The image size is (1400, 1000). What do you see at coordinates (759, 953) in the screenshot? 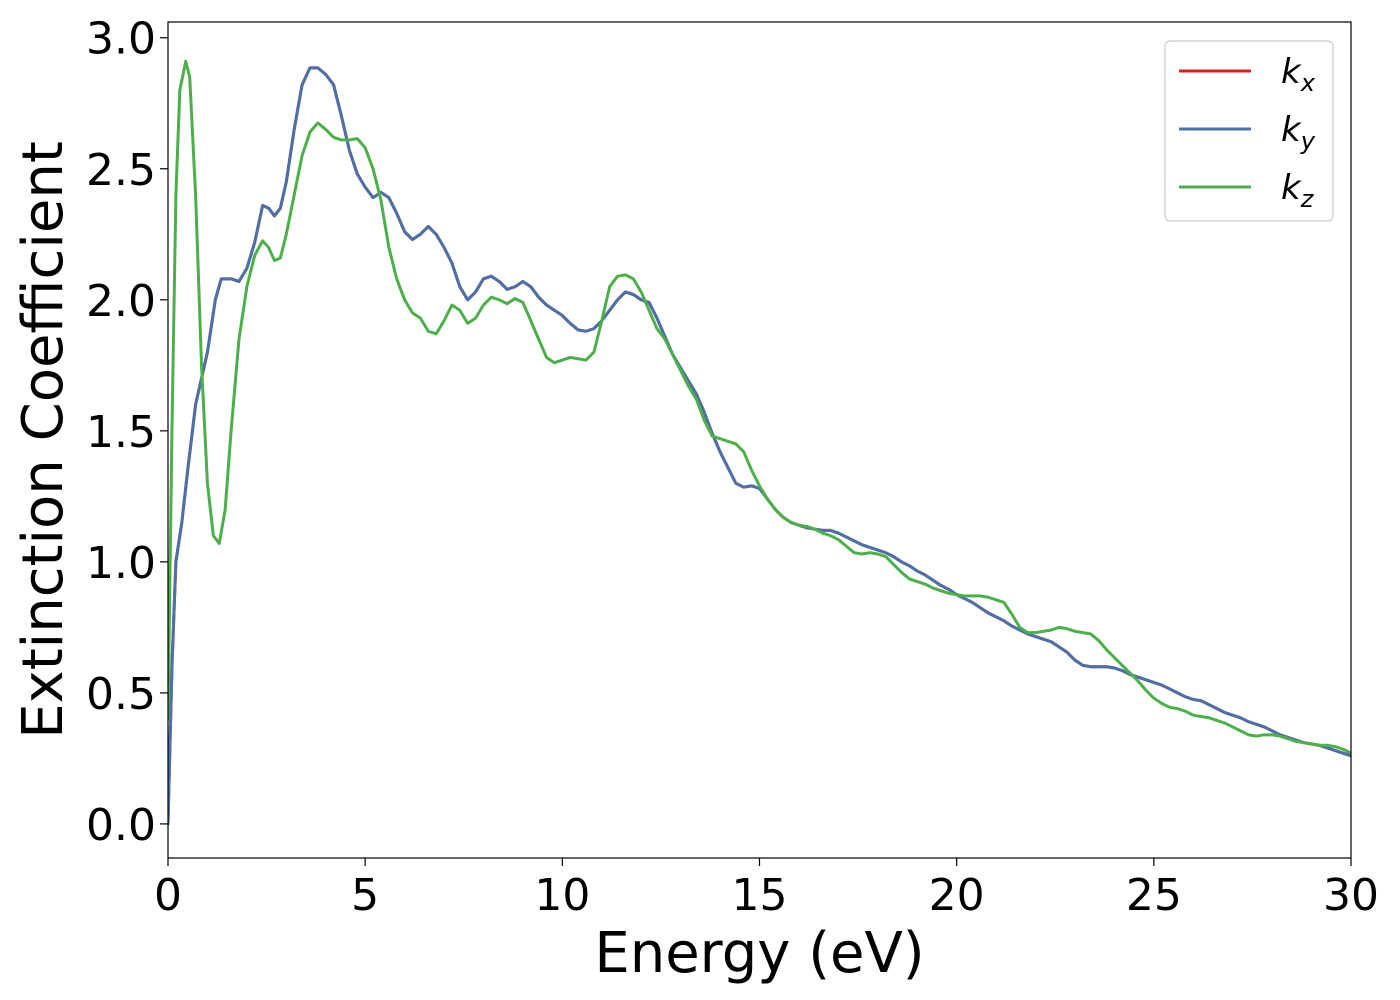
I see `x-axis-label: Energy (eV)` at bounding box center [759, 953].